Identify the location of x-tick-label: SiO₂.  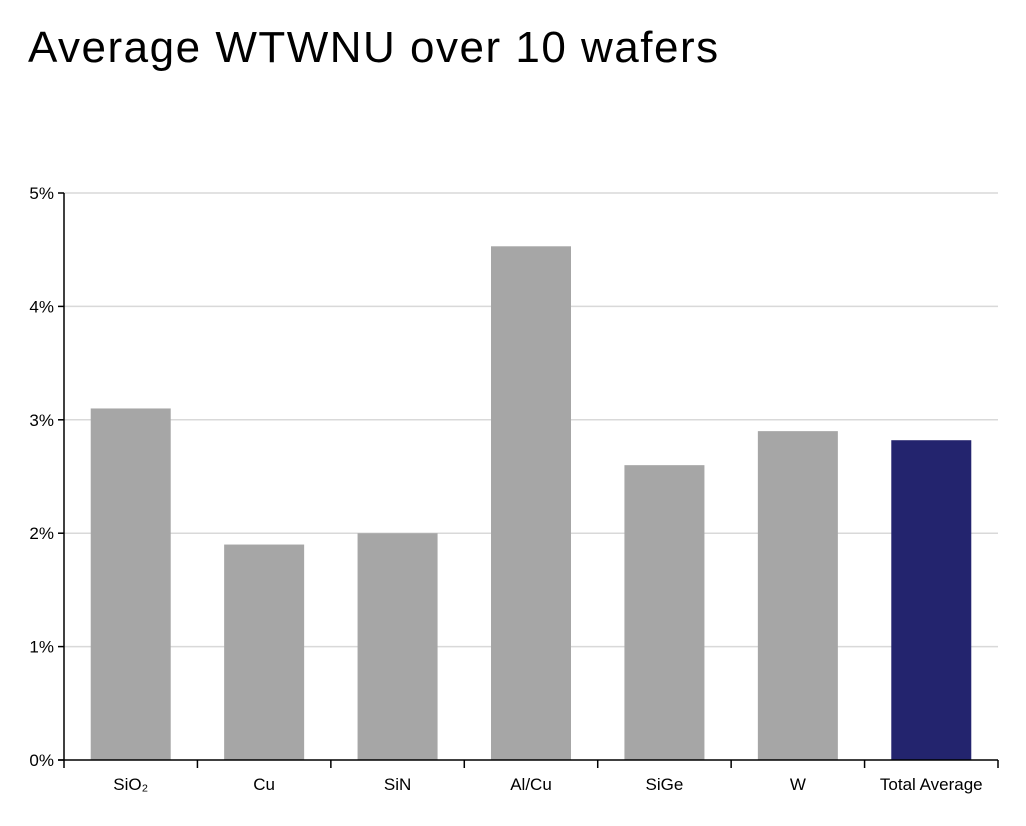
(130, 784).